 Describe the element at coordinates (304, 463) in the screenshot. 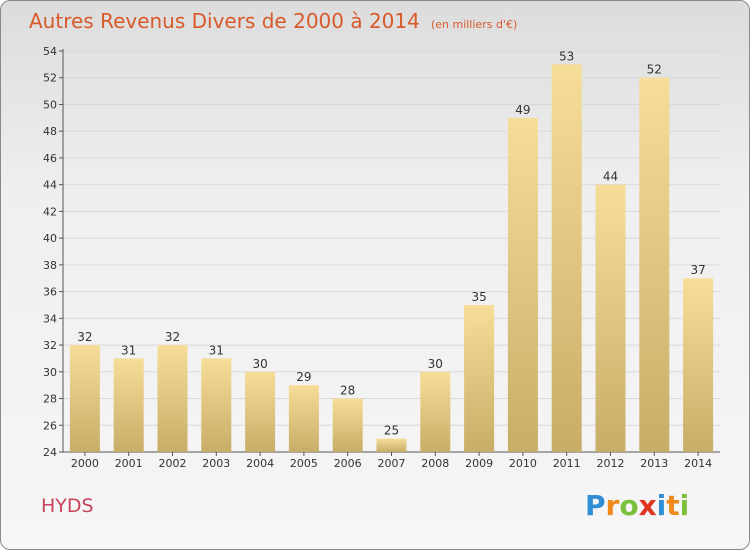

I see `x-tick-label: 2005` at that location.